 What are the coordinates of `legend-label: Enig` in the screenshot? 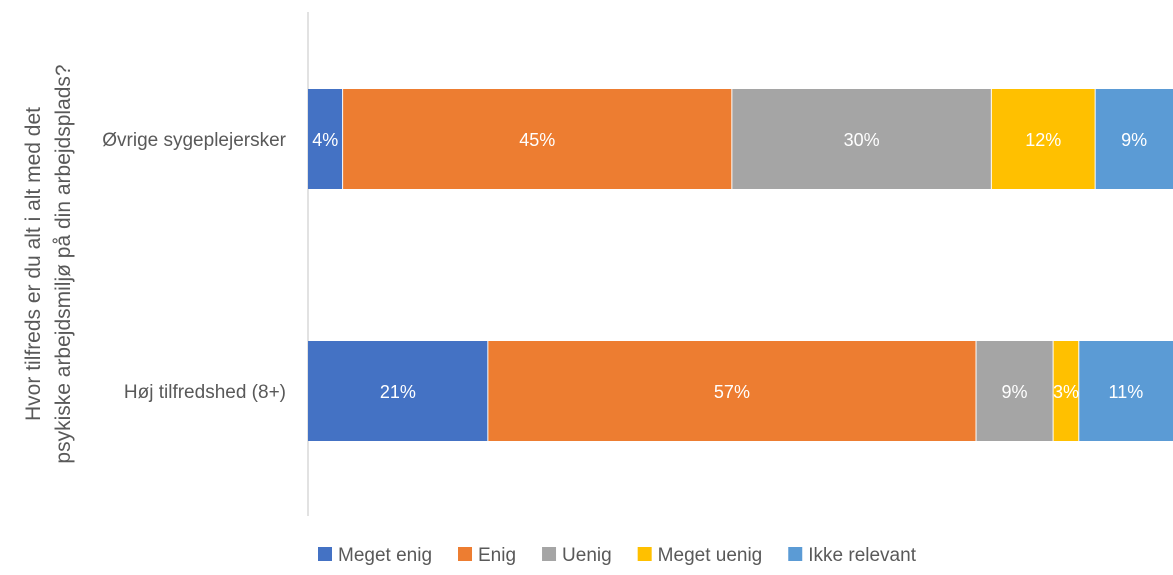 It's located at (497, 555).